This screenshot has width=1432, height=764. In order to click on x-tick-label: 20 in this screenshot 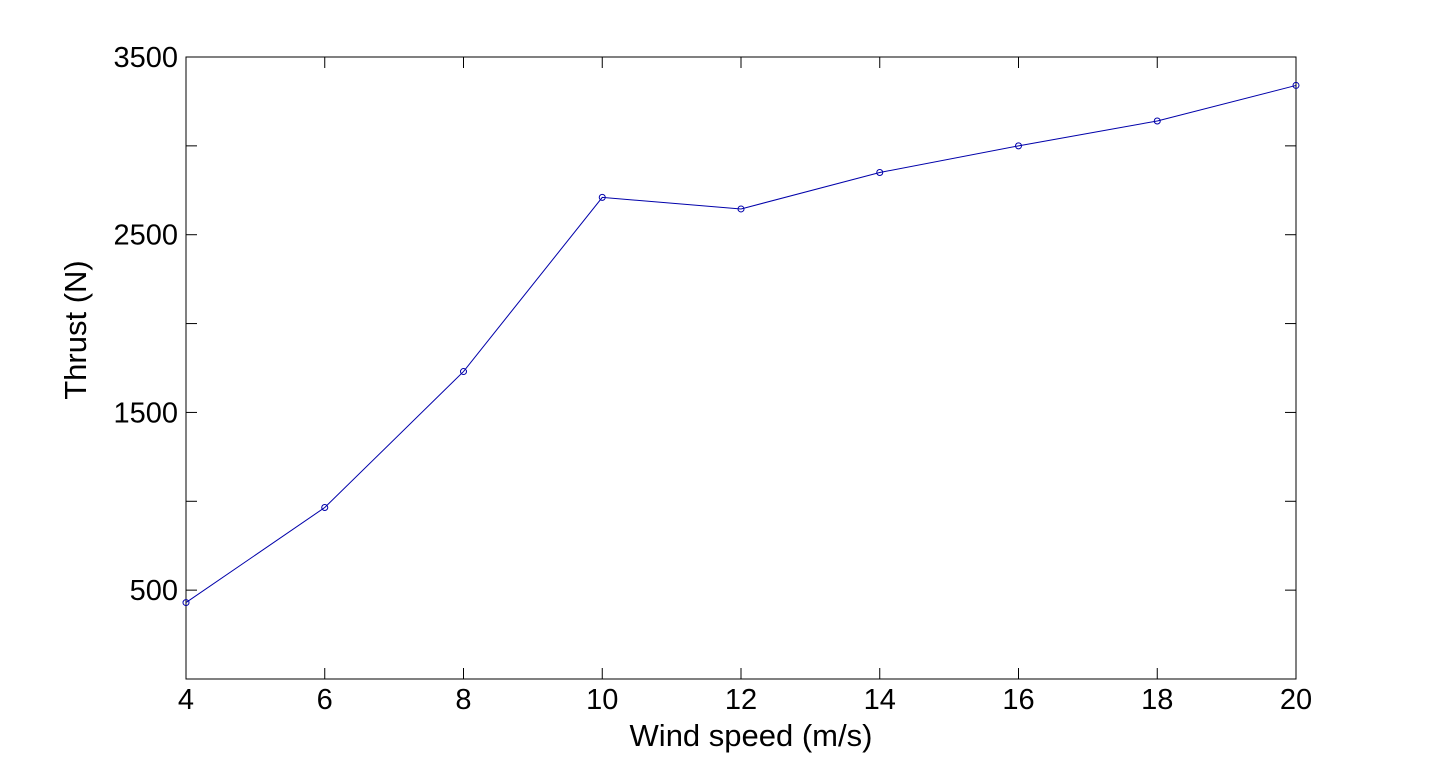, I will do `click(1296, 700)`.